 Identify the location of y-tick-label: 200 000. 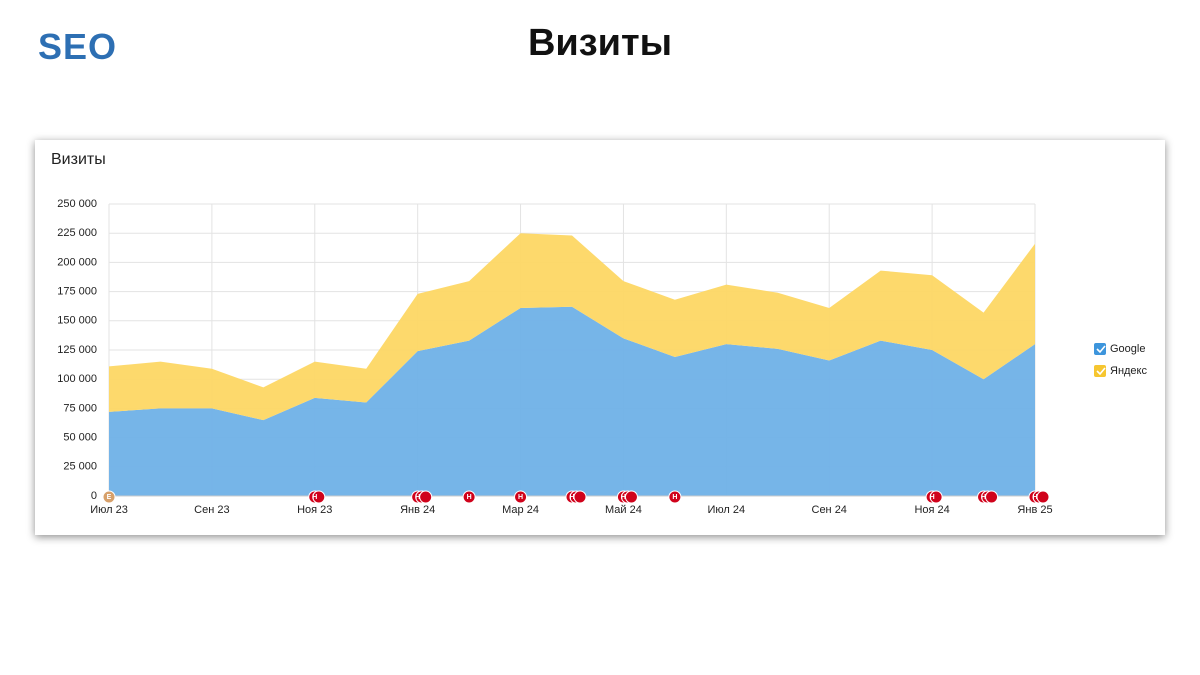
(77, 262).